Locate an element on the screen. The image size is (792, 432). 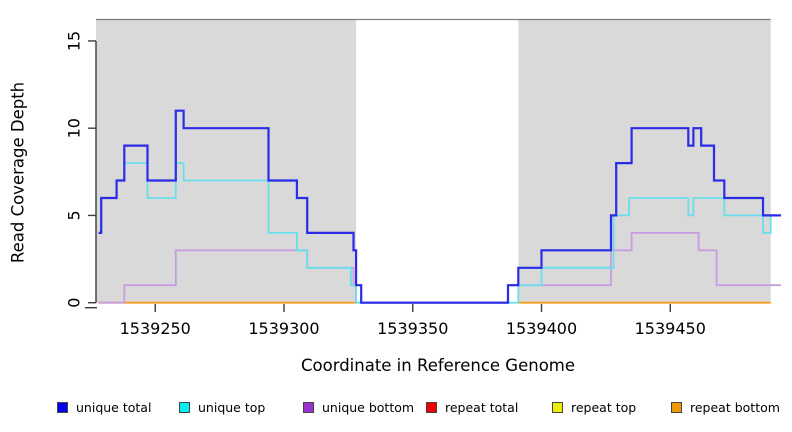
legend-label: repeat total is located at coordinates (482, 407).